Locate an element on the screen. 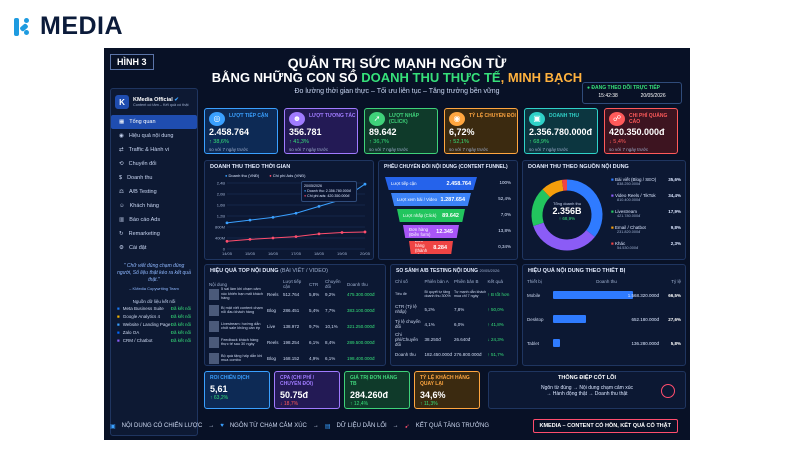 The width and height of the screenshot is (800, 450). funnel-stage: Đơn hàng (thành công) 8.284 is located at coordinates (431, 247).